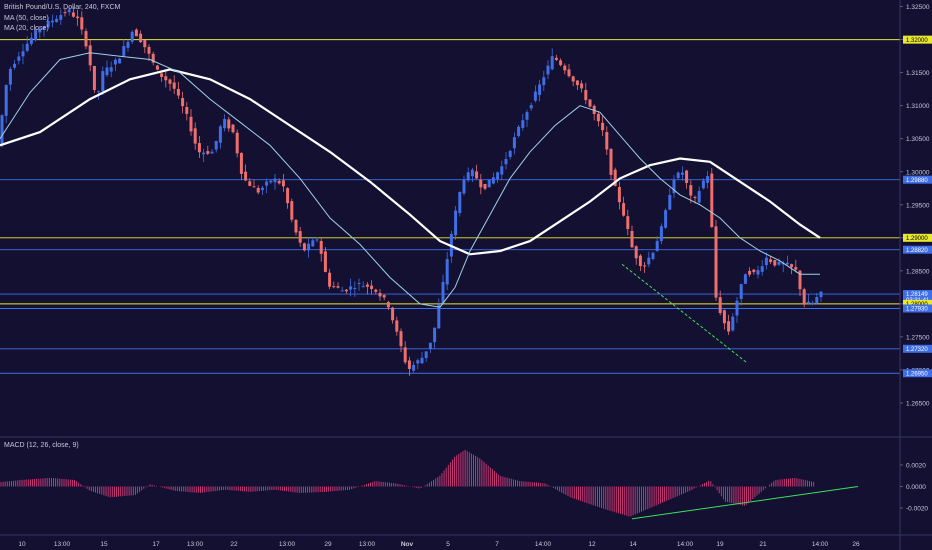 This screenshot has height=550, width=932. Describe the element at coordinates (592, 544) in the screenshot. I see `time-tick-label: 12` at that location.